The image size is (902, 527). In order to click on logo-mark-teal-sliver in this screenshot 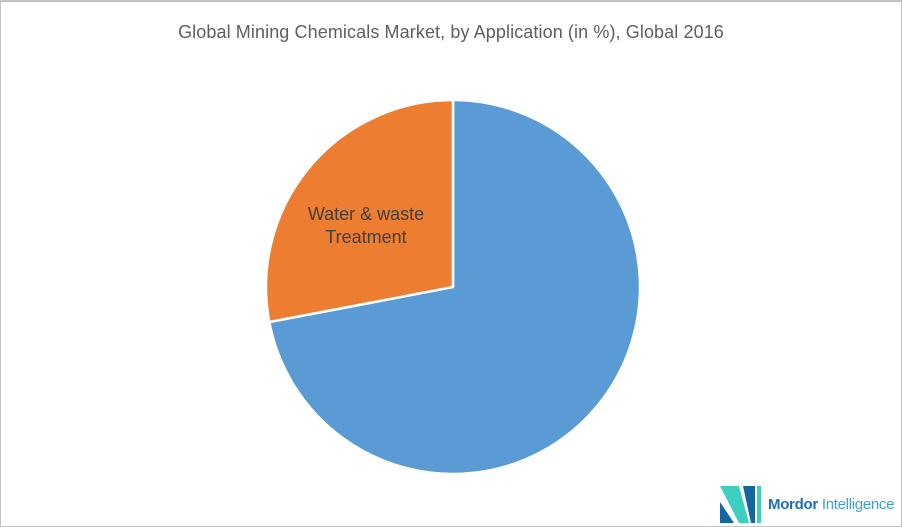, I will do `click(759, 504)`.